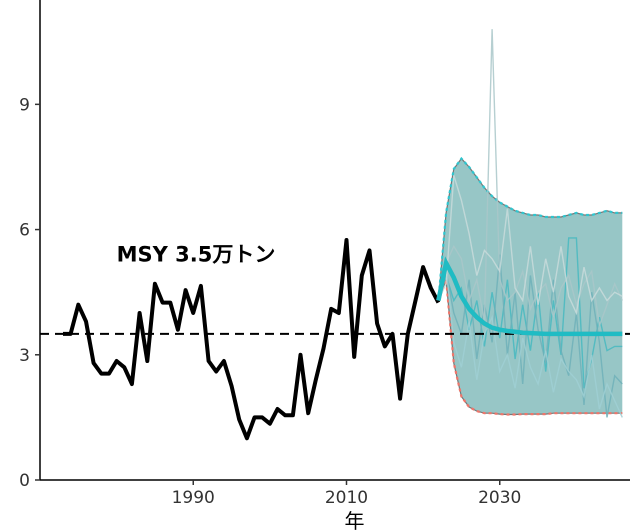  What do you see at coordinates (346, 498) in the screenshot?
I see `x-tick-label-2010: 2010` at bounding box center [346, 498].